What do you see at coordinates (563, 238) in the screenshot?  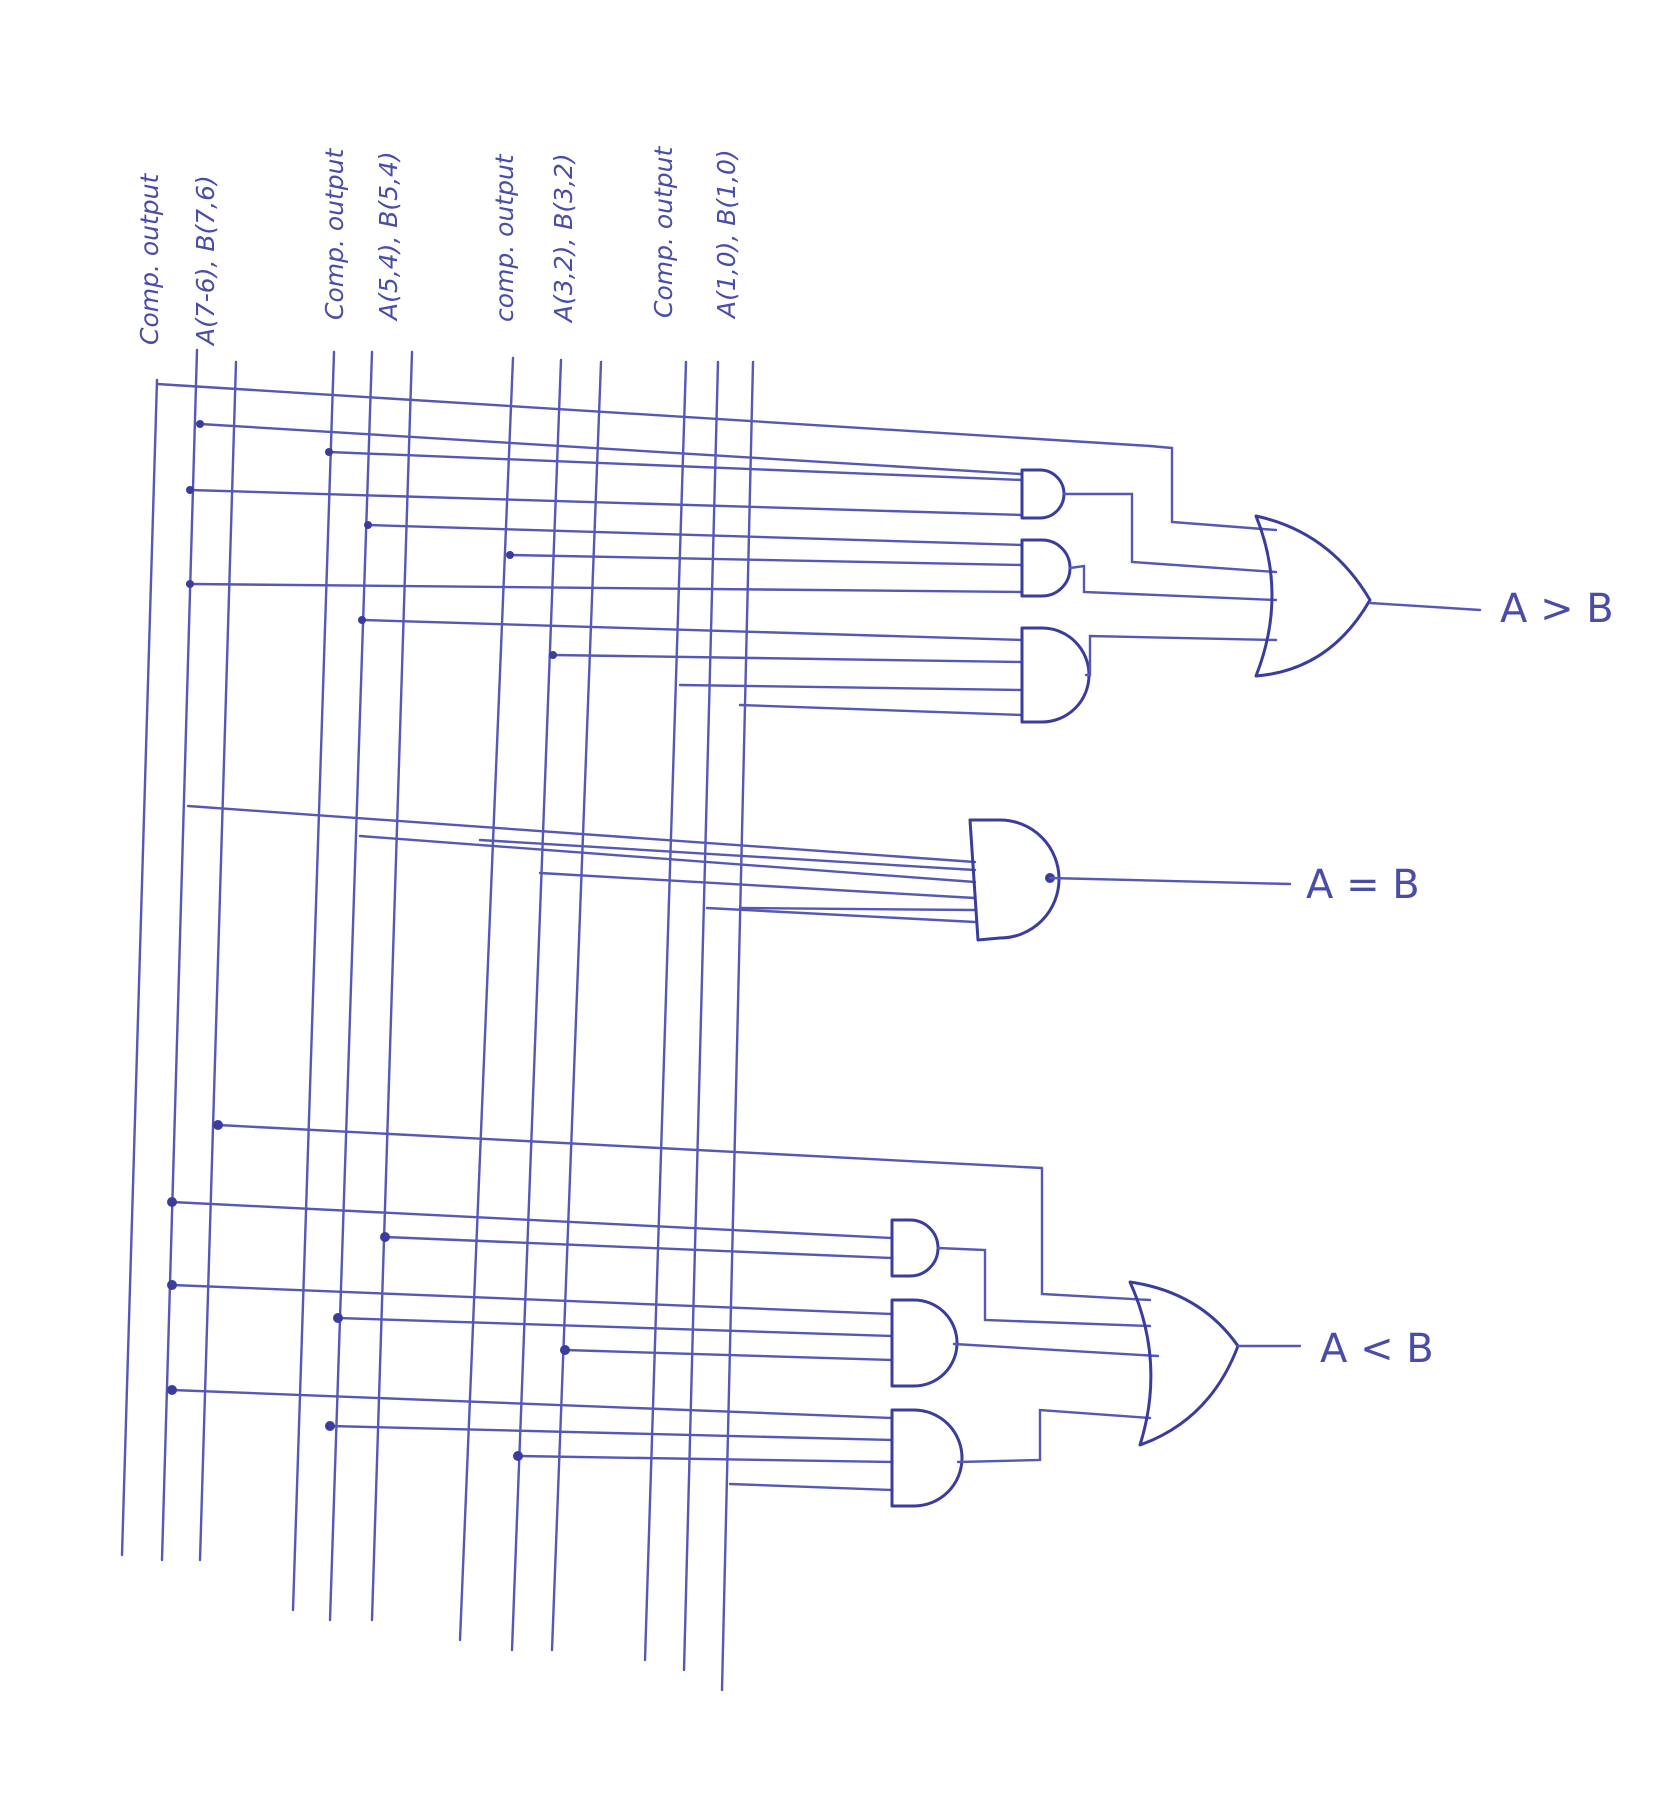 I see `column-label-bottom: A(3,2), B(3,2)` at bounding box center [563, 238].